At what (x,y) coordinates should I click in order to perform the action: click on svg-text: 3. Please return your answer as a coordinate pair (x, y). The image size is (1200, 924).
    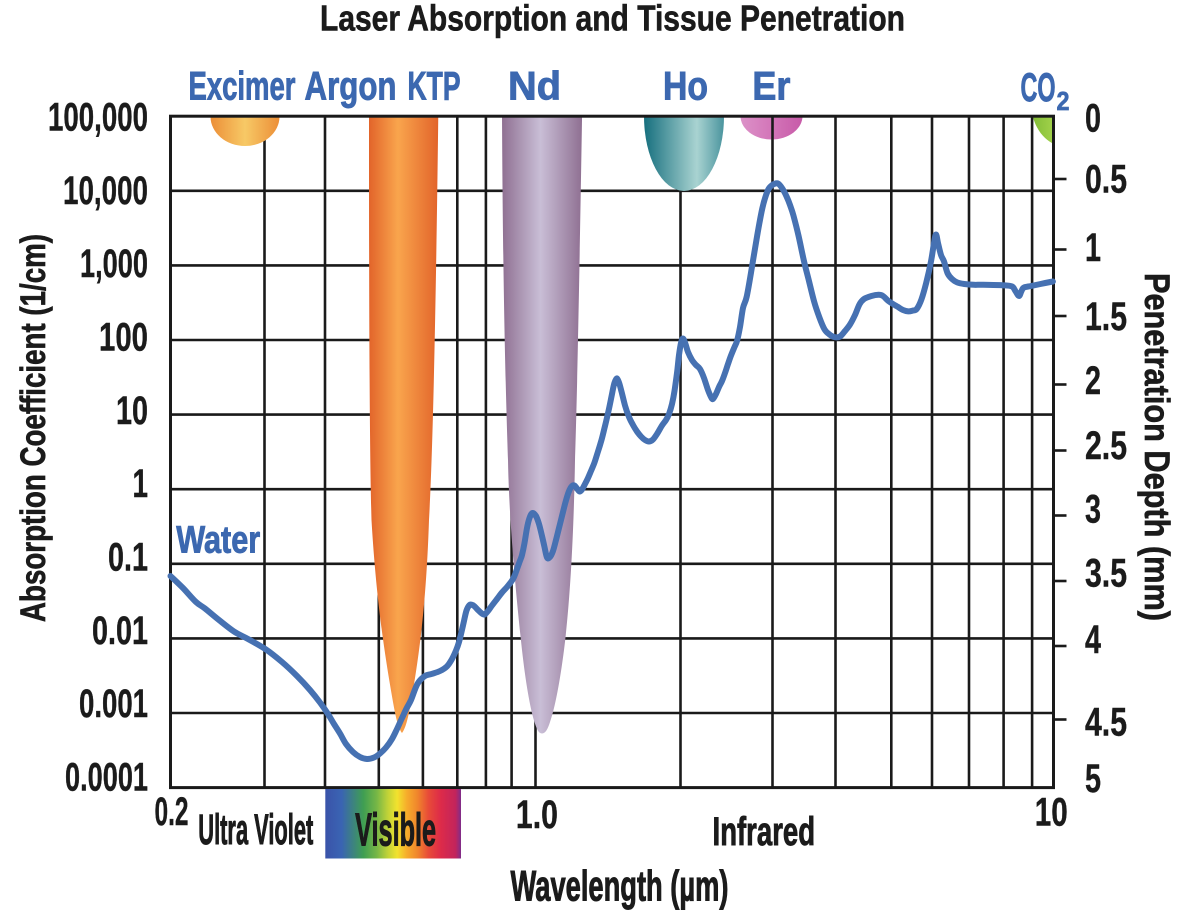
    Looking at the image, I should click on (1093, 510).